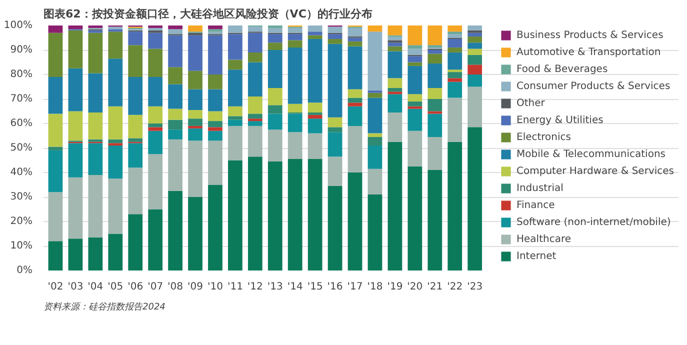 The height and width of the screenshot is (345, 687). I want to click on x-tick-label: '22, so click(455, 287).